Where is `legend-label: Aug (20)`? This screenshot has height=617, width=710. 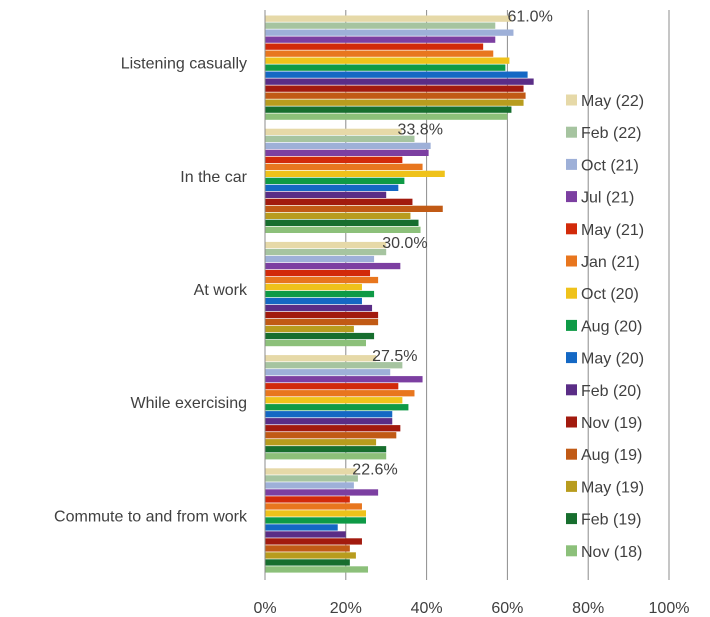
legend-label: Aug (20) is located at coordinates (611, 326).